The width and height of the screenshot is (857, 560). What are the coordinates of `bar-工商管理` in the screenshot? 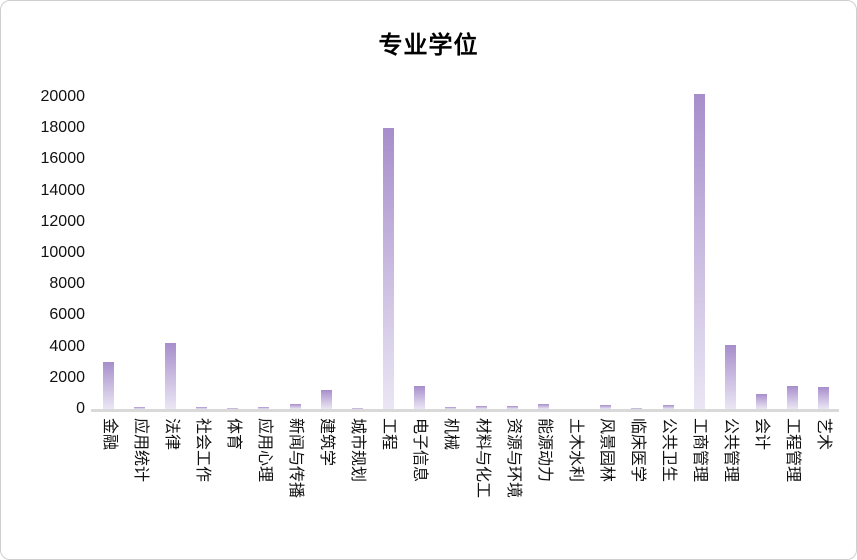 It's located at (699, 251).